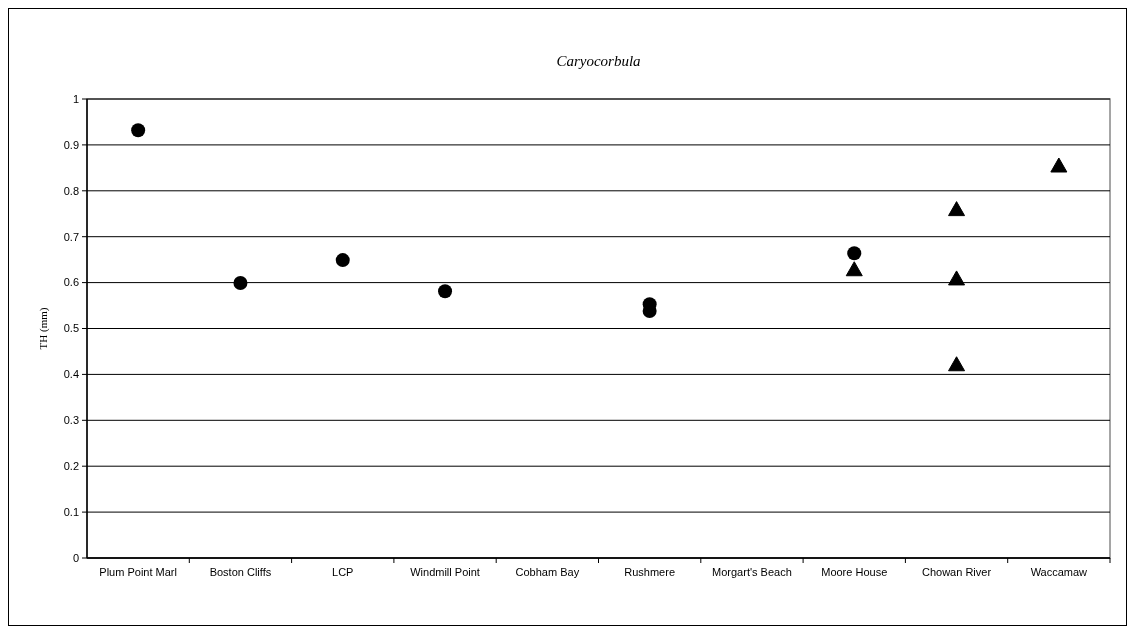  Describe the element at coordinates (71, 511) in the screenshot. I see `y-tick-label: 0.1` at that location.